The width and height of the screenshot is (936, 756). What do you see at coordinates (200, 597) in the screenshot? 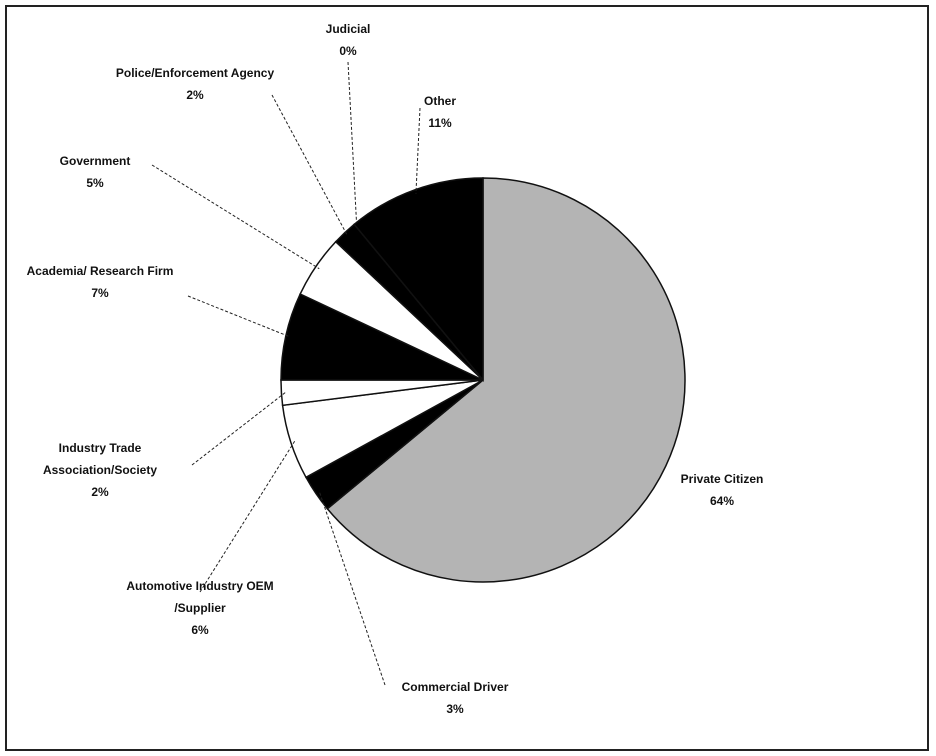
I see `category-name: Automotive Industry OEM /Supplier` at bounding box center [200, 597].